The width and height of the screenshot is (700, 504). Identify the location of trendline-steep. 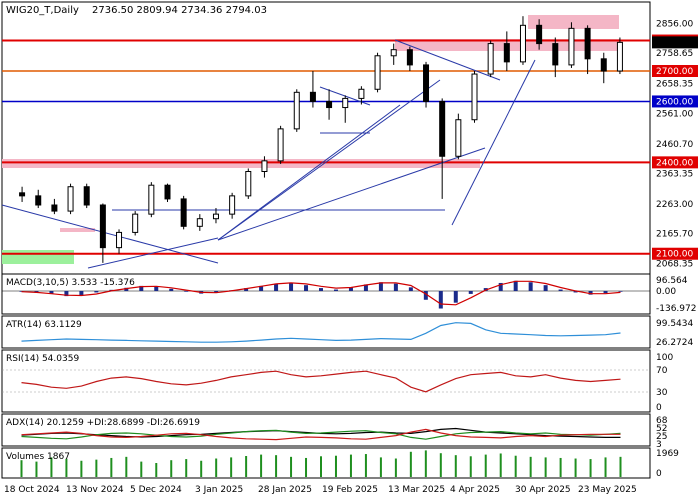
(493, 142).